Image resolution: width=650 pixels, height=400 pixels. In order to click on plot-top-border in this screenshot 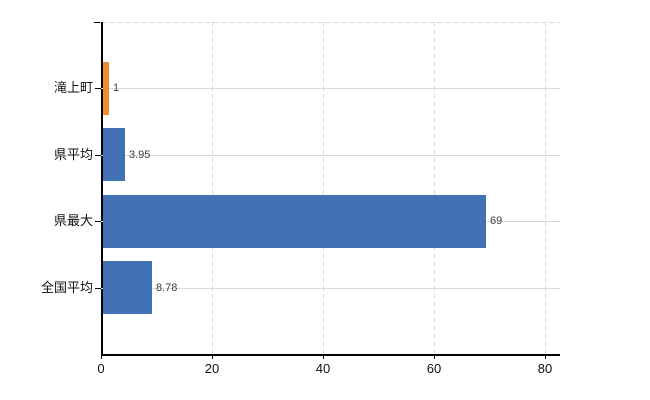, I will do `click(330, 22)`.